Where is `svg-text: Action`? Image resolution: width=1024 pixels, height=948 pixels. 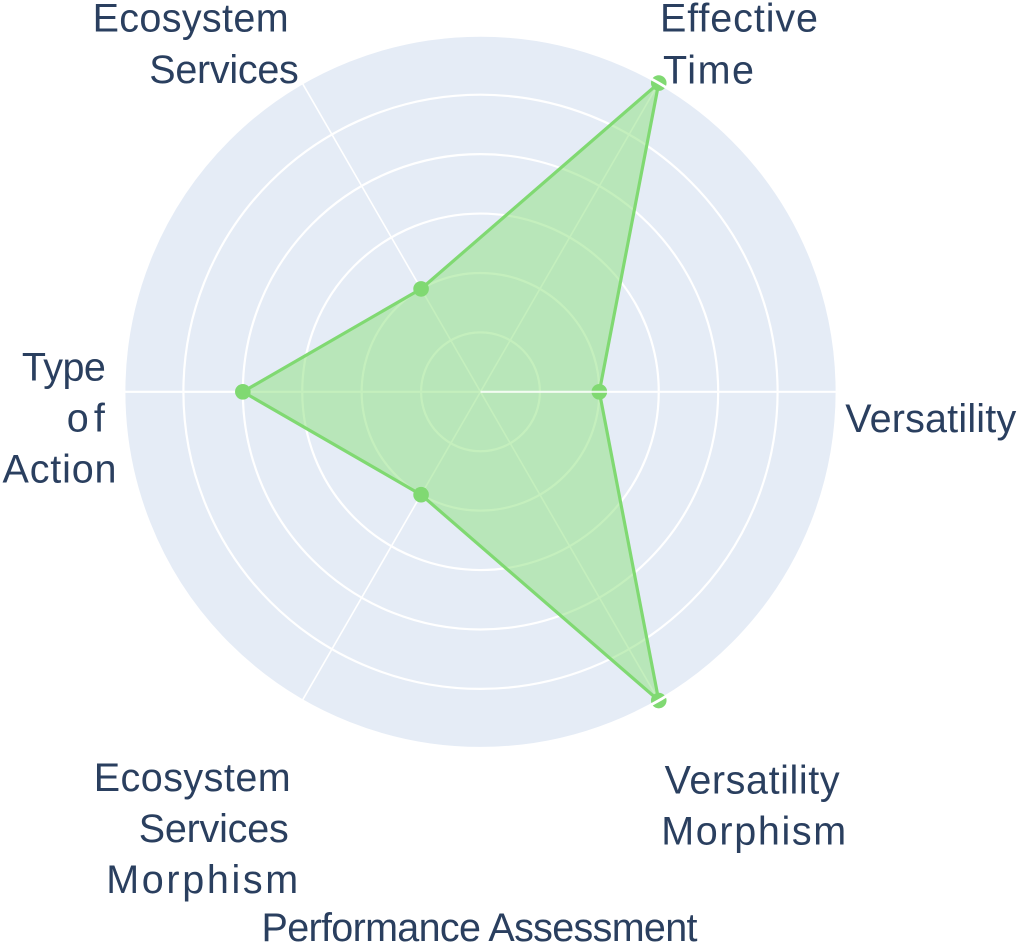 svg-text: Action is located at coordinates (60, 470).